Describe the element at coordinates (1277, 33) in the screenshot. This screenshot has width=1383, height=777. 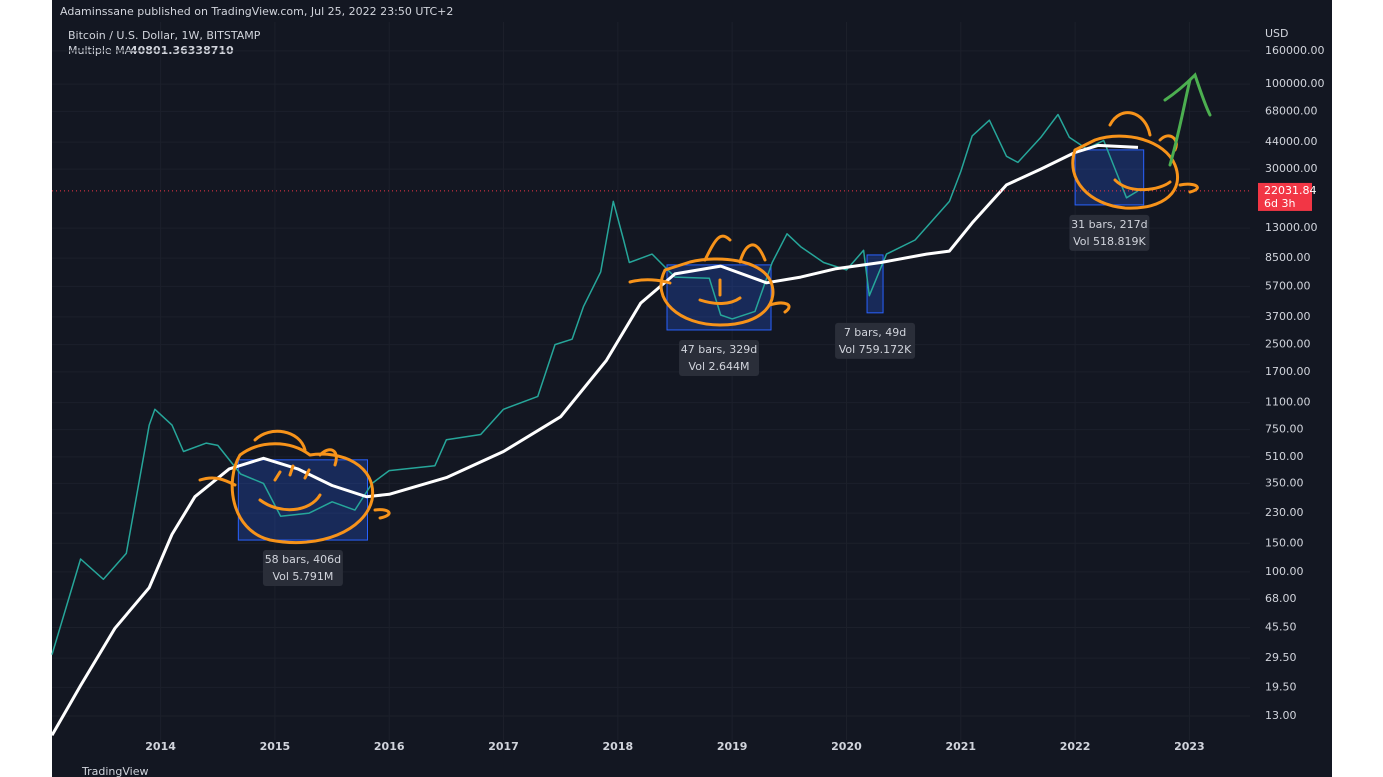
I see `y-unit: USD` at that location.